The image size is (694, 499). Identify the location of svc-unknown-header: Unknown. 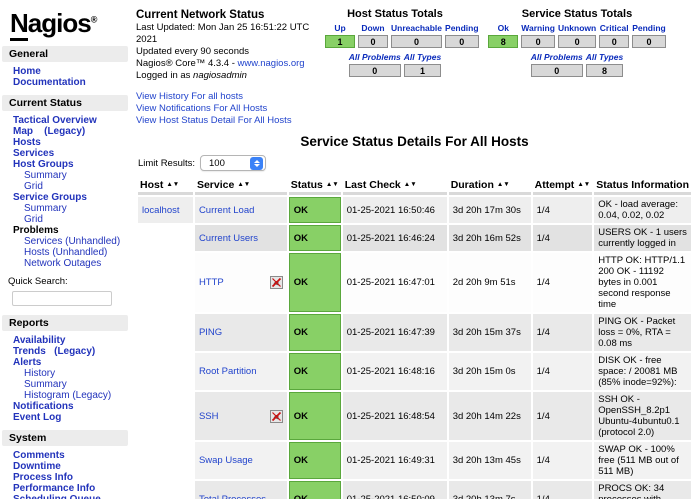
(577, 28).